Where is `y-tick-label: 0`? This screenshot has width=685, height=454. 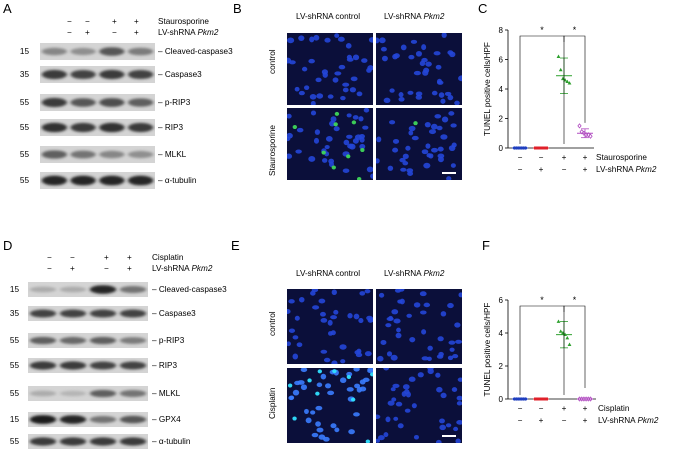 y-tick-label: 0 is located at coordinates (501, 399).